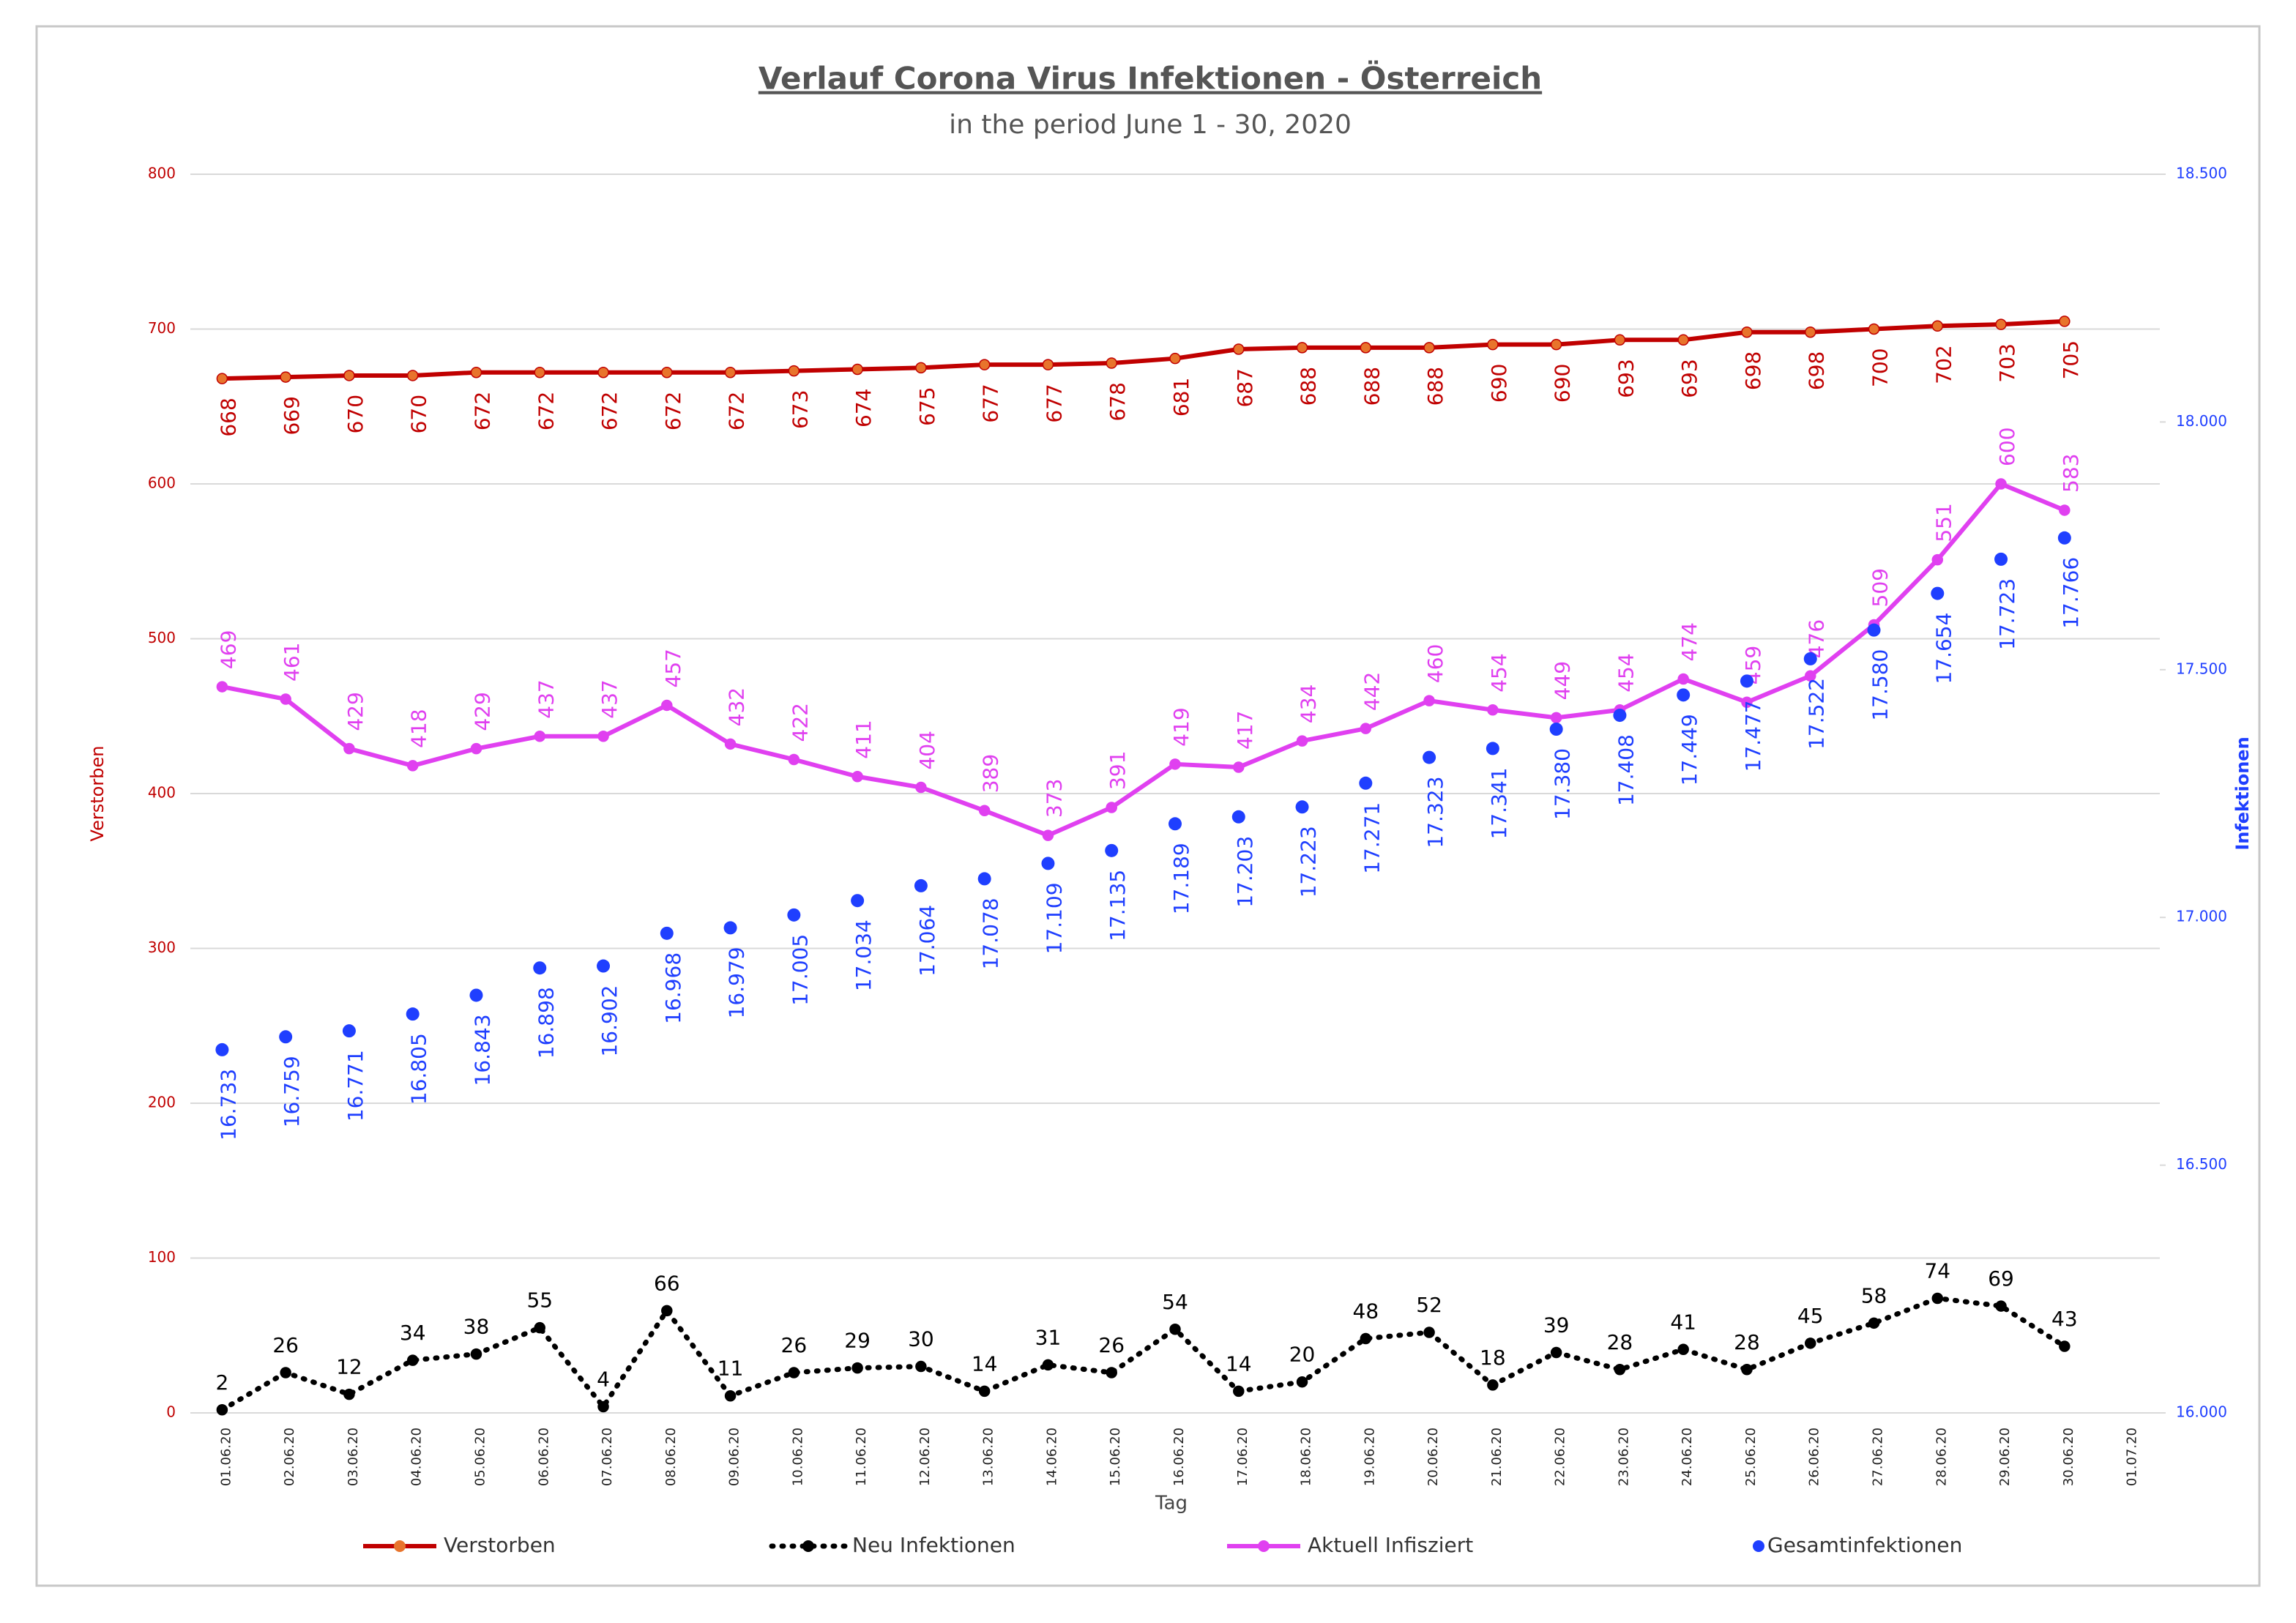 This screenshot has height=1623, width=2296. Describe the element at coordinates (292, 662) in the screenshot. I see `data-label: 461` at that location.